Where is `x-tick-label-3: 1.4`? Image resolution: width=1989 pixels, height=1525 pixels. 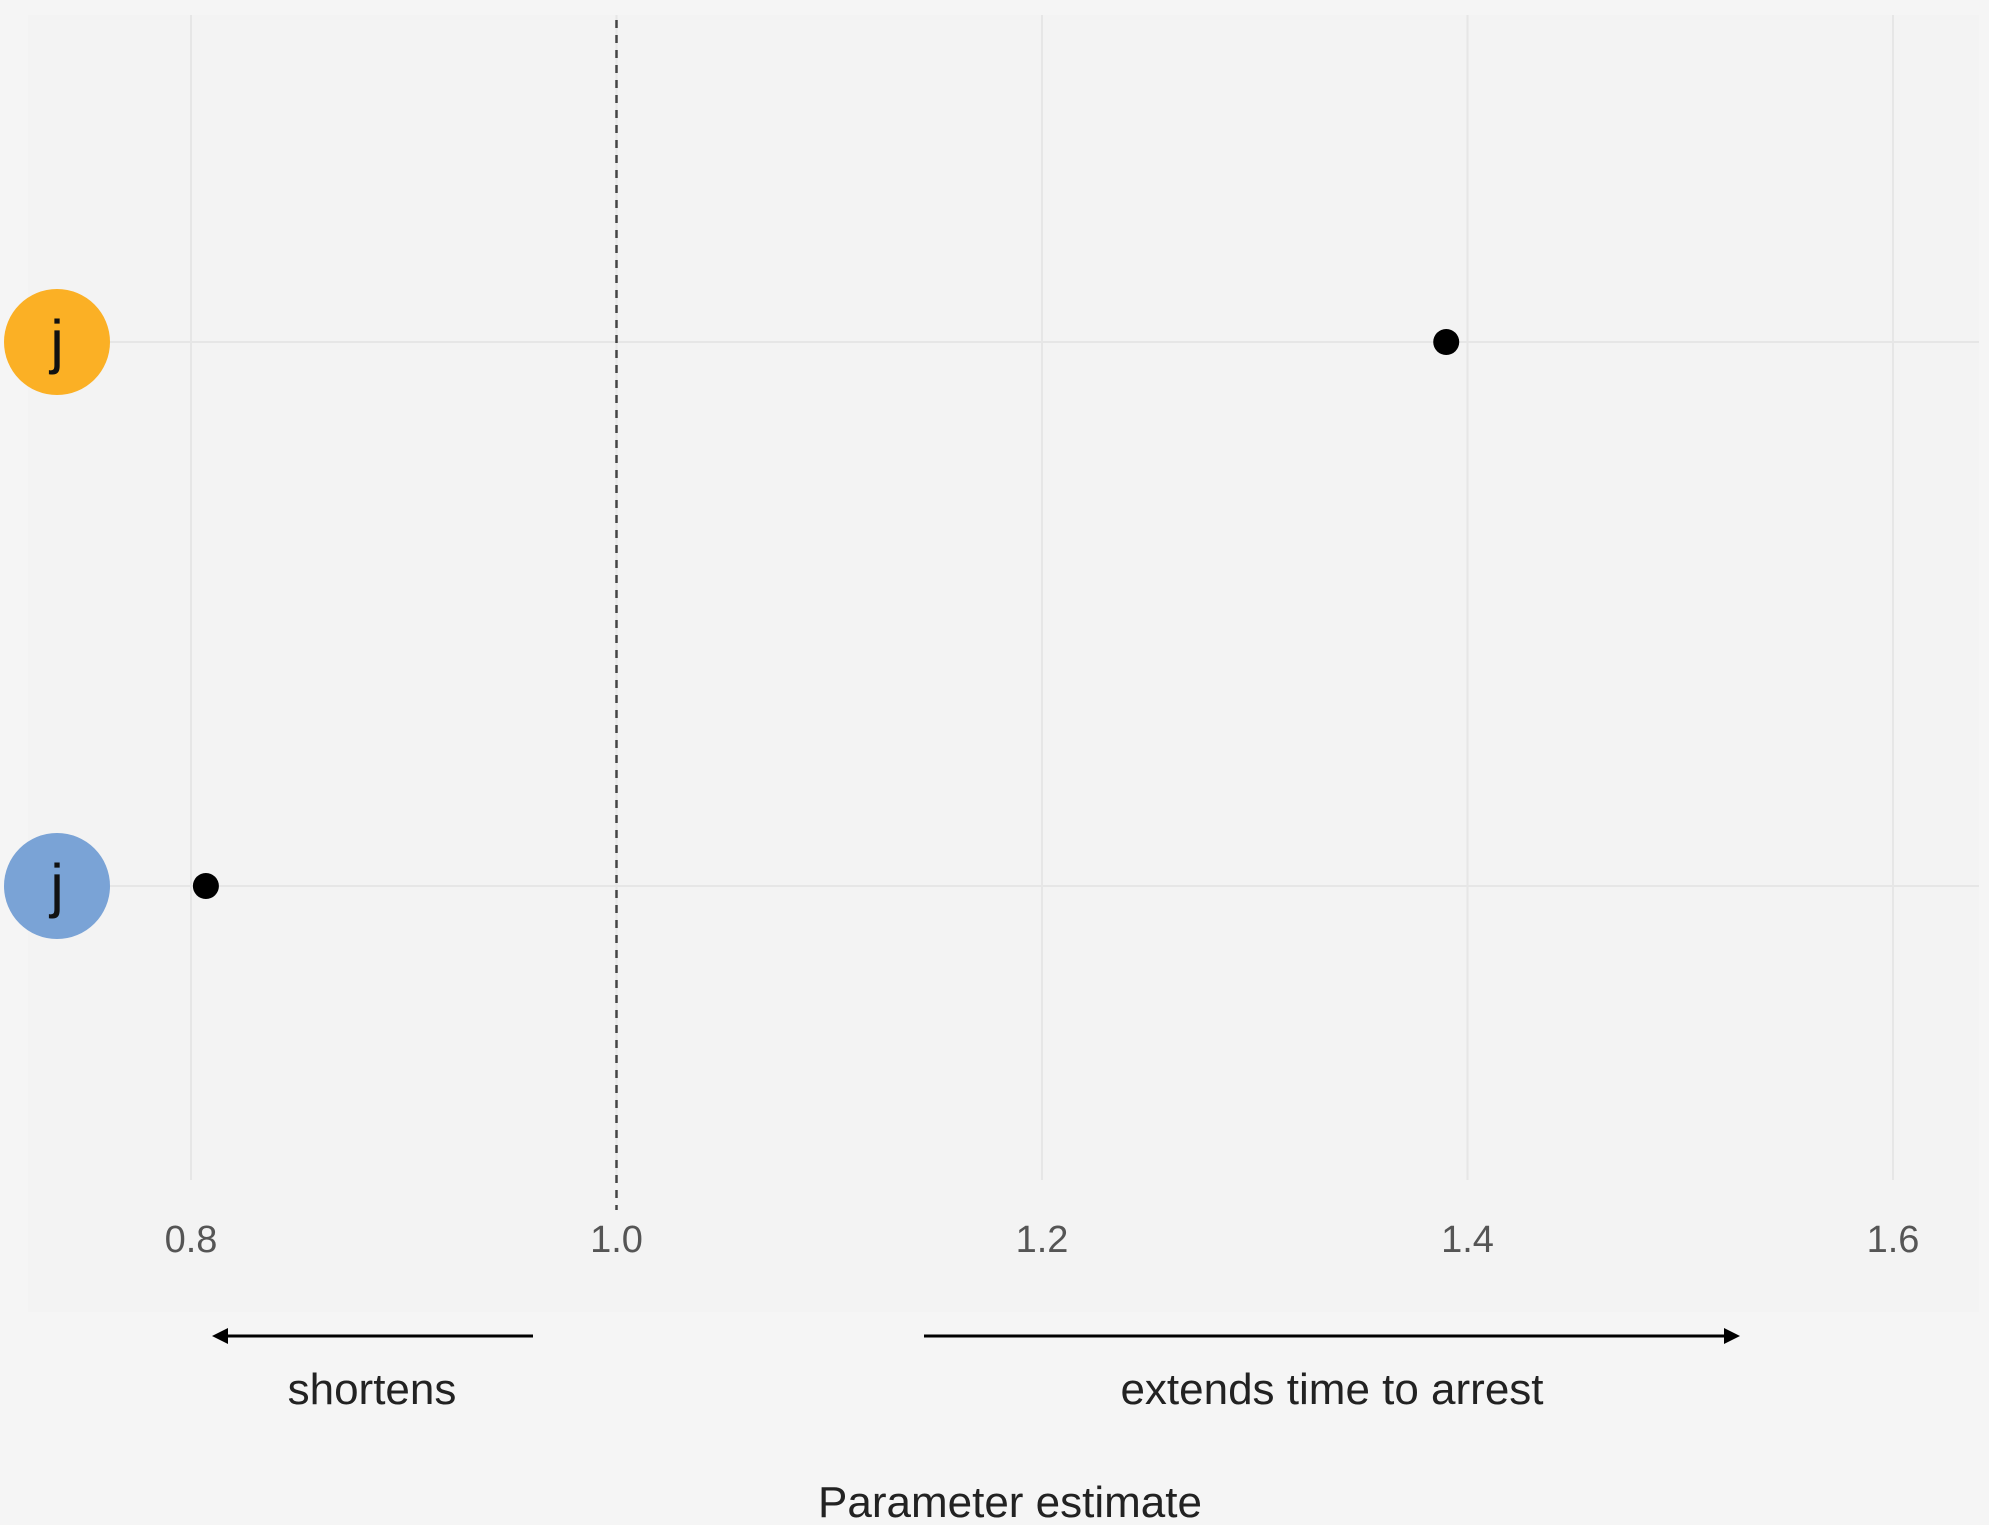
x-tick-label-3: 1.4 is located at coordinates (1467, 1240).